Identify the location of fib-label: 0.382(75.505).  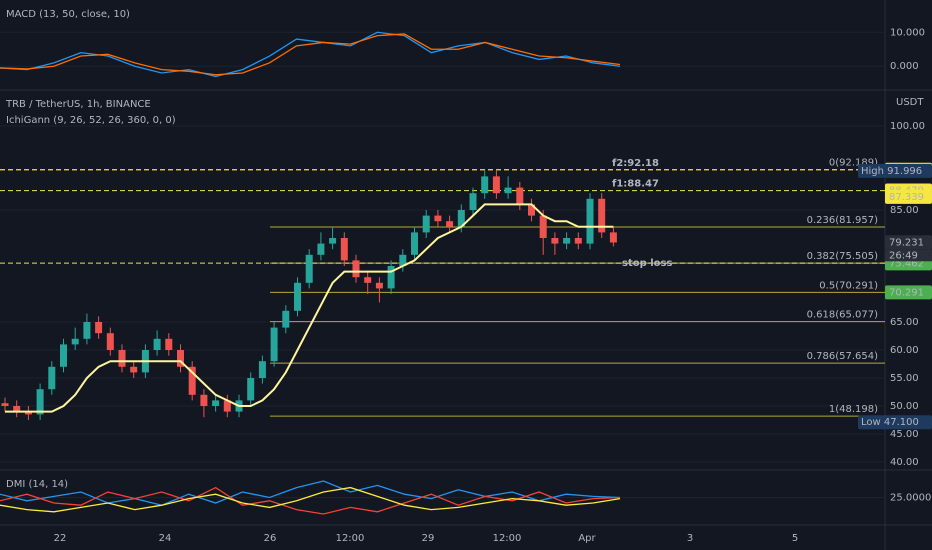
(843, 256).